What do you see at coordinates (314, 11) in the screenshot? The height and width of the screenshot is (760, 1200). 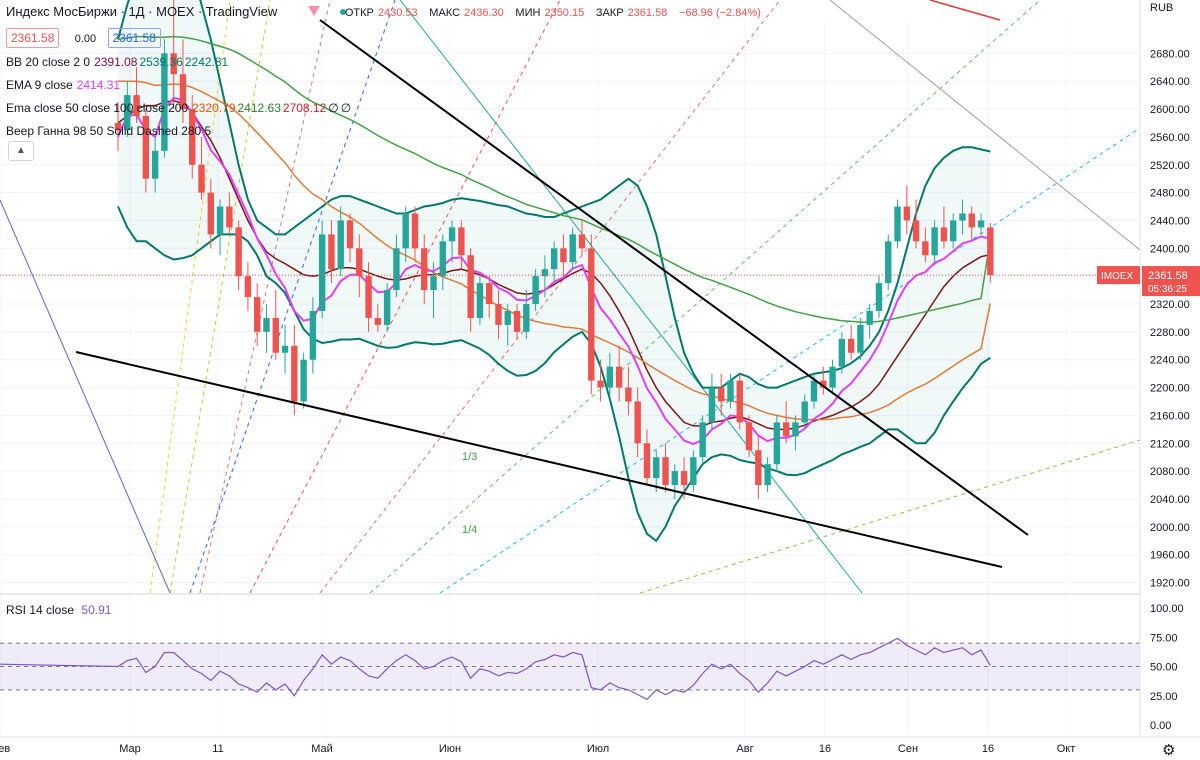 I see `flag-icon` at bounding box center [314, 11].